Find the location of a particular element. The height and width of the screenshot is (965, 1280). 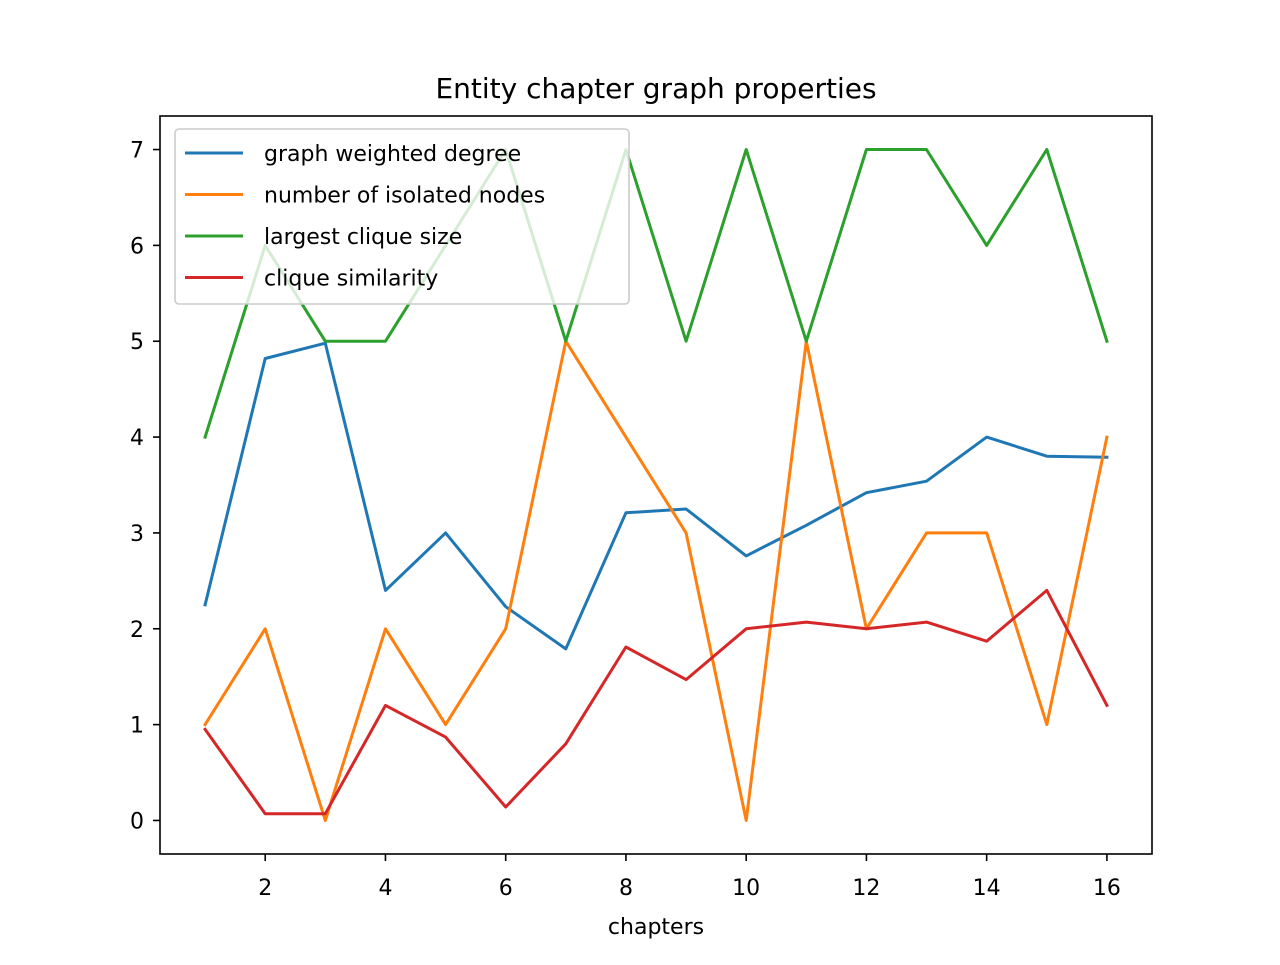

y-tick-label: 6 is located at coordinates (137, 246).